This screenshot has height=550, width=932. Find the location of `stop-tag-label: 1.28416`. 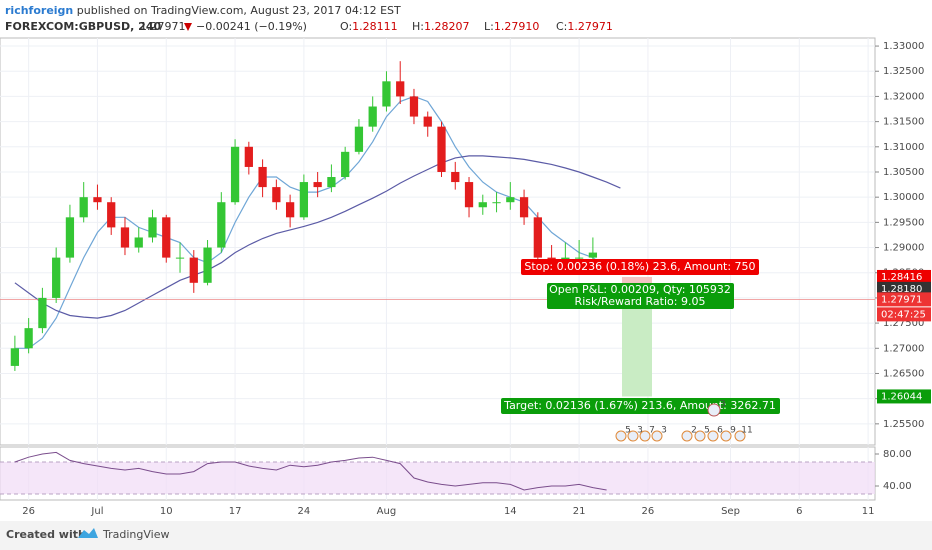

stop-tag-label: 1.28416 is located at coordinates (901, 277).